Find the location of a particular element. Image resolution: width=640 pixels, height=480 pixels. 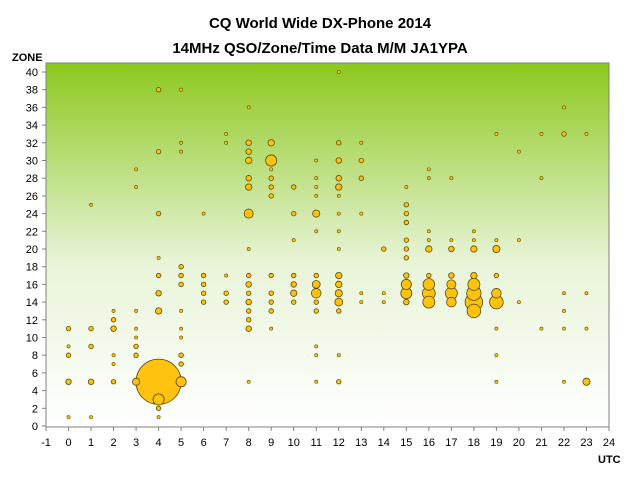

x-tick-label: 13 is located at coordinates (361, 443).